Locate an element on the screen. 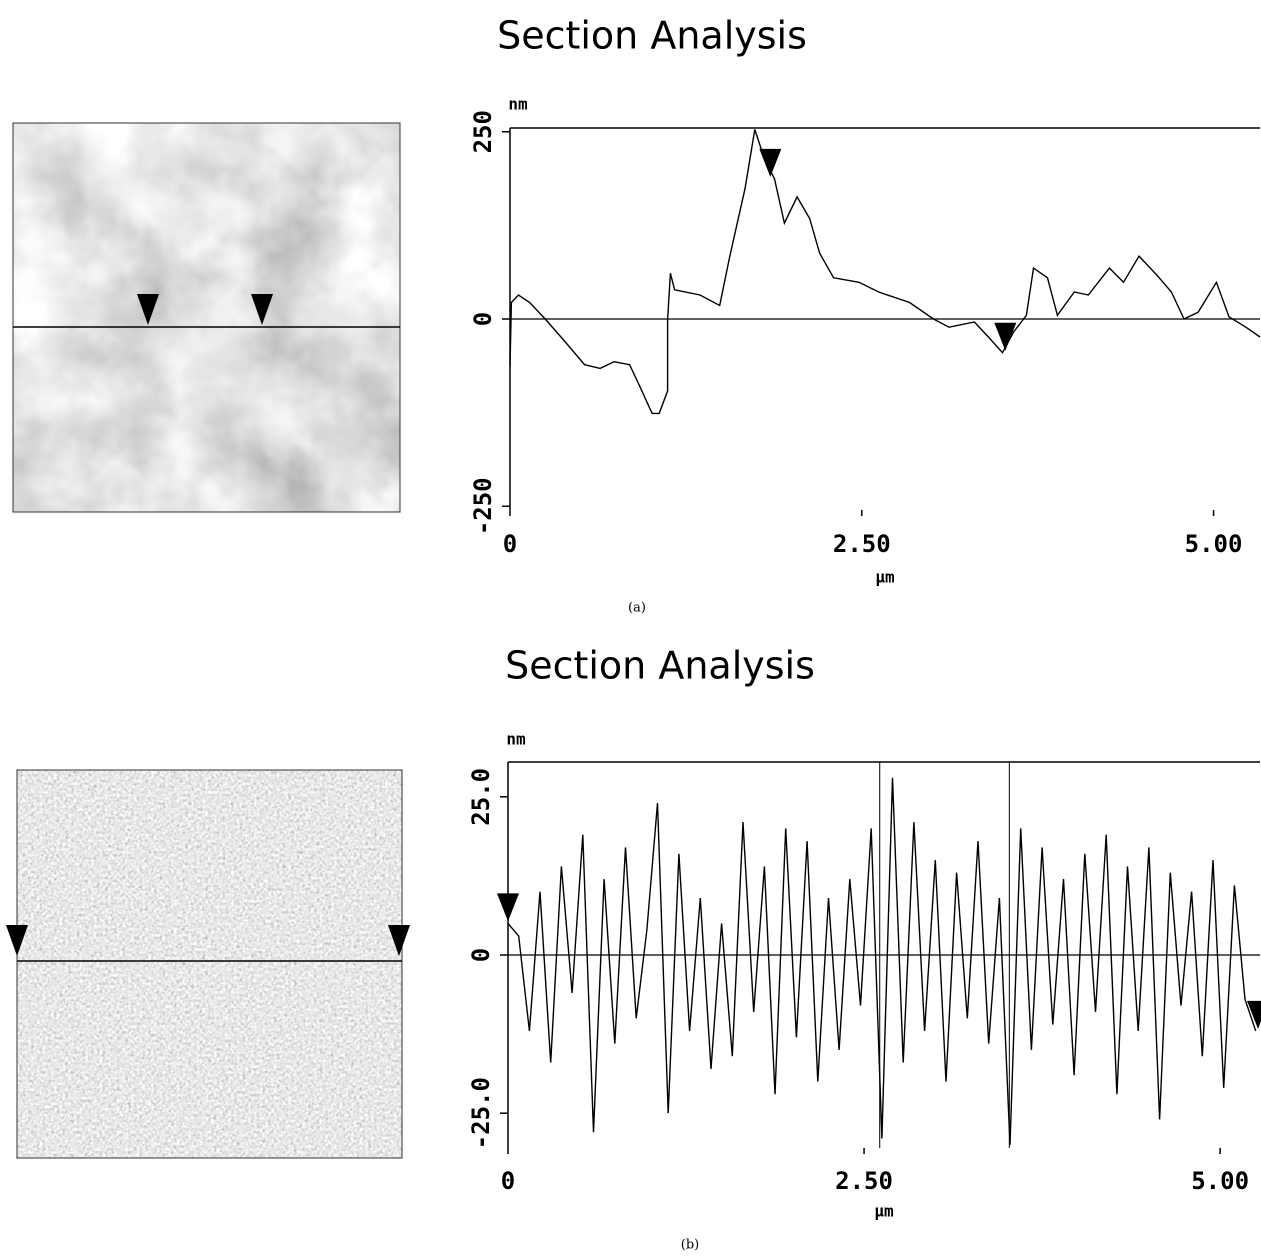  afm-image-a is located at coordinates (206, 317).